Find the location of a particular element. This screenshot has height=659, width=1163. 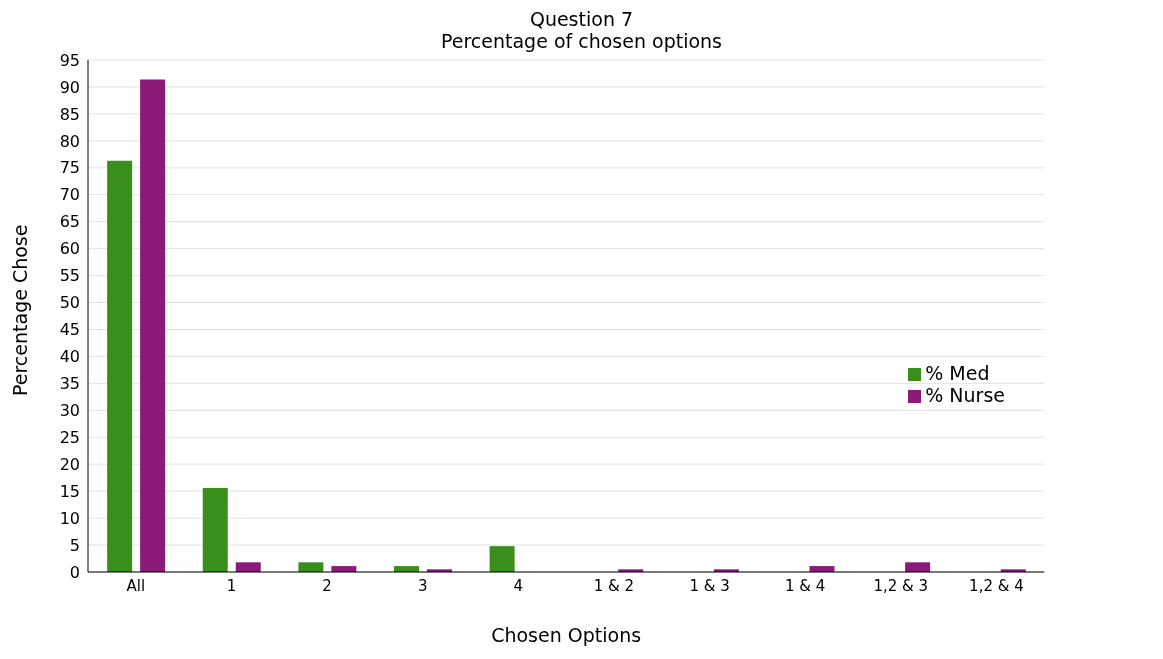

y-tick-label: 15 is located at coordinates (69, 491).